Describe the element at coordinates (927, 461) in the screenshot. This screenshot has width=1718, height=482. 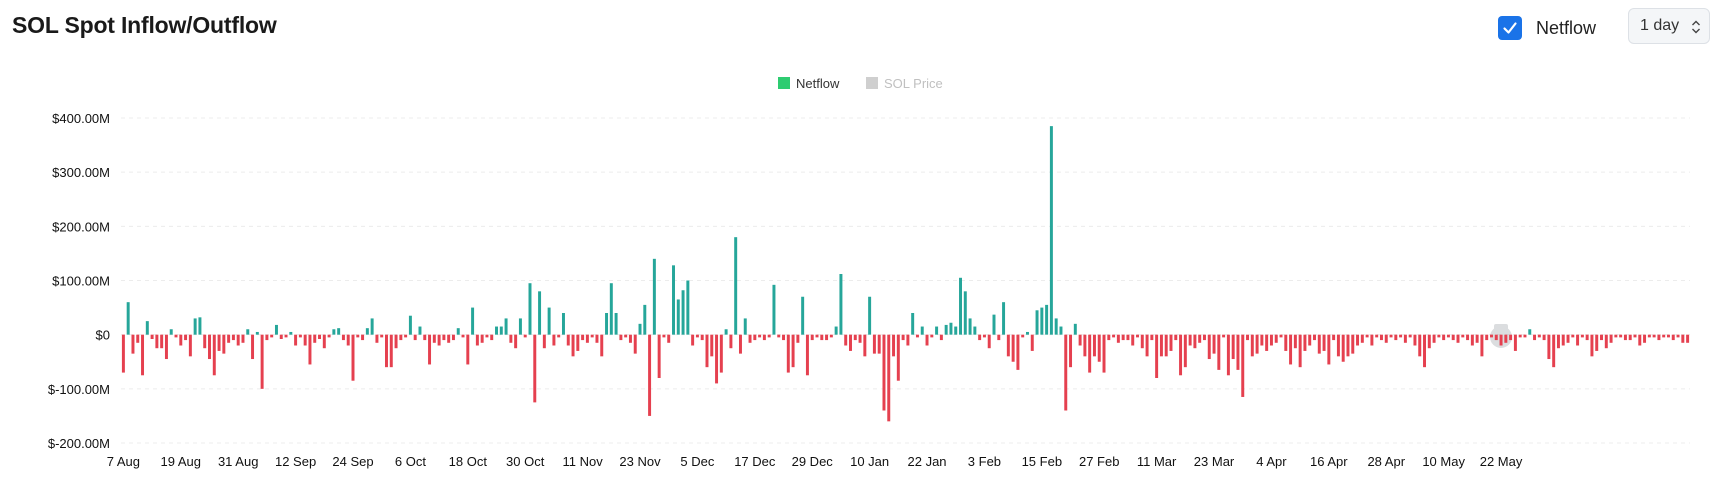
I see `x-tick-label: 22 Jan` at that location.